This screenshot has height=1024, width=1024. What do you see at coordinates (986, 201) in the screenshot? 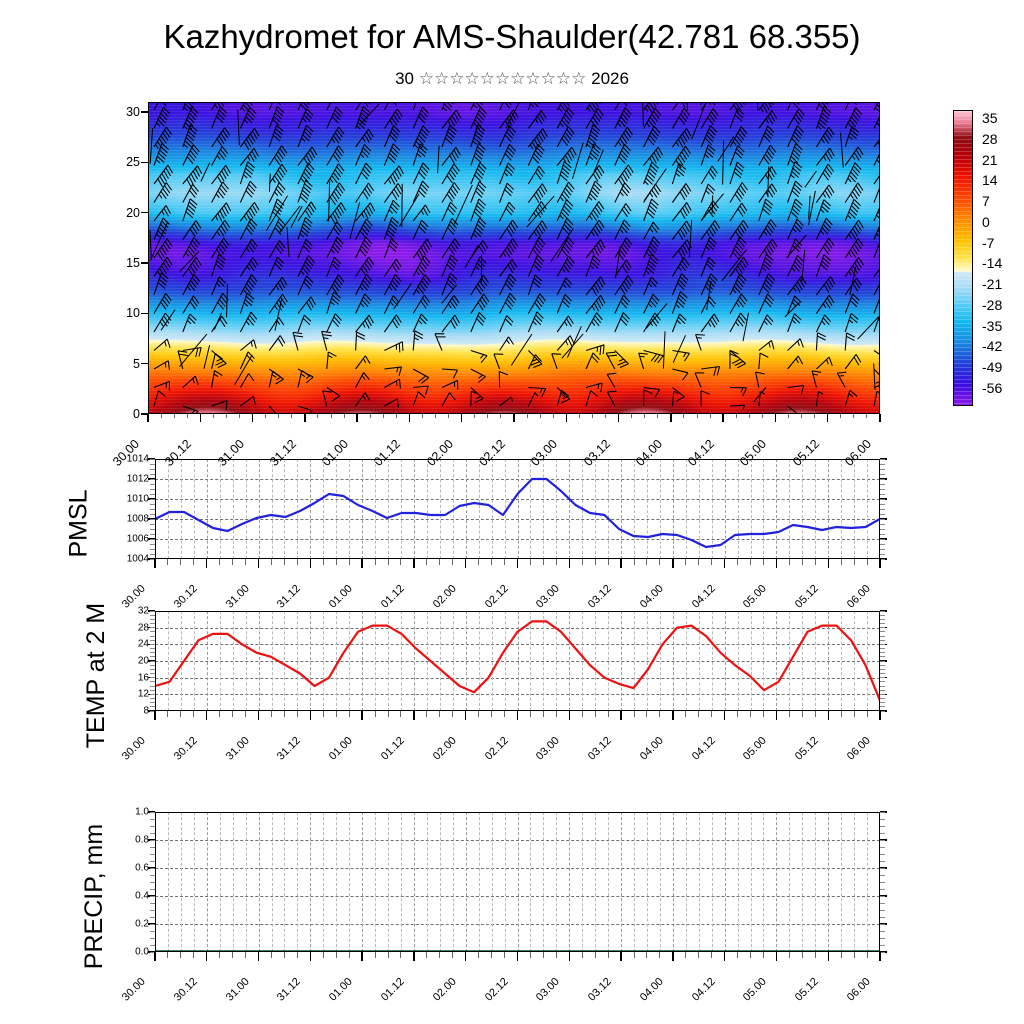
I see `colorbar-tick-7: 7` at bounding box center [986, 201].